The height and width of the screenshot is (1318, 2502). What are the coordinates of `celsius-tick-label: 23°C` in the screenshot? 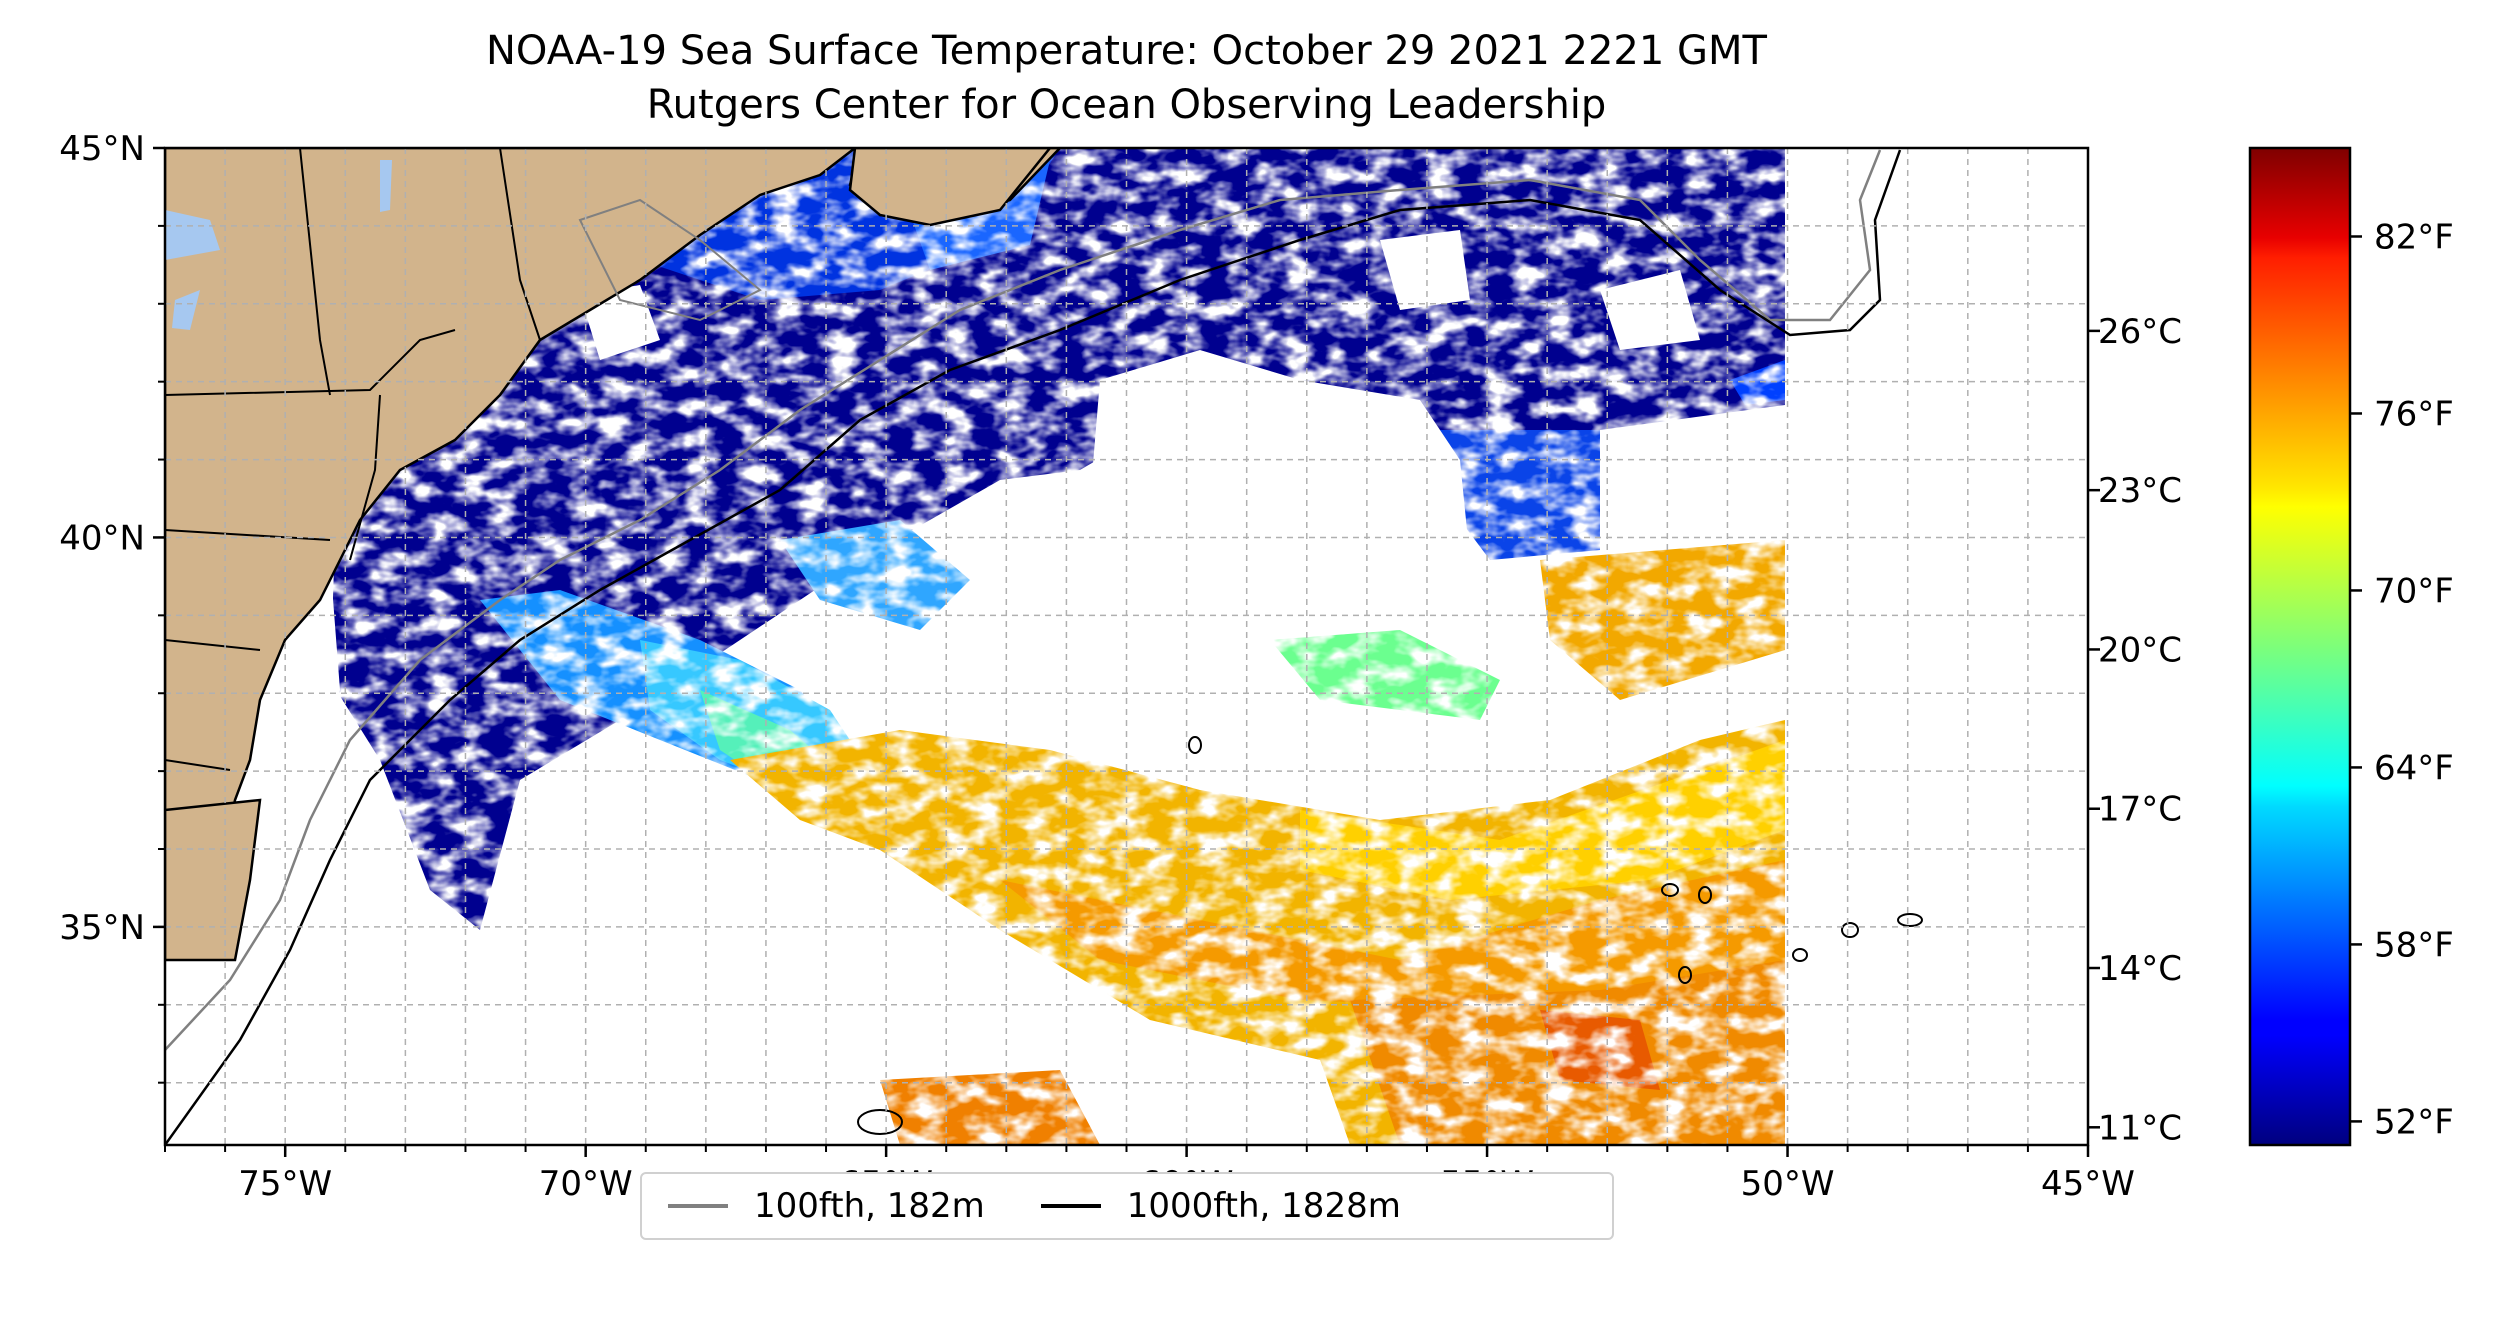 It's located at (2140, 491).